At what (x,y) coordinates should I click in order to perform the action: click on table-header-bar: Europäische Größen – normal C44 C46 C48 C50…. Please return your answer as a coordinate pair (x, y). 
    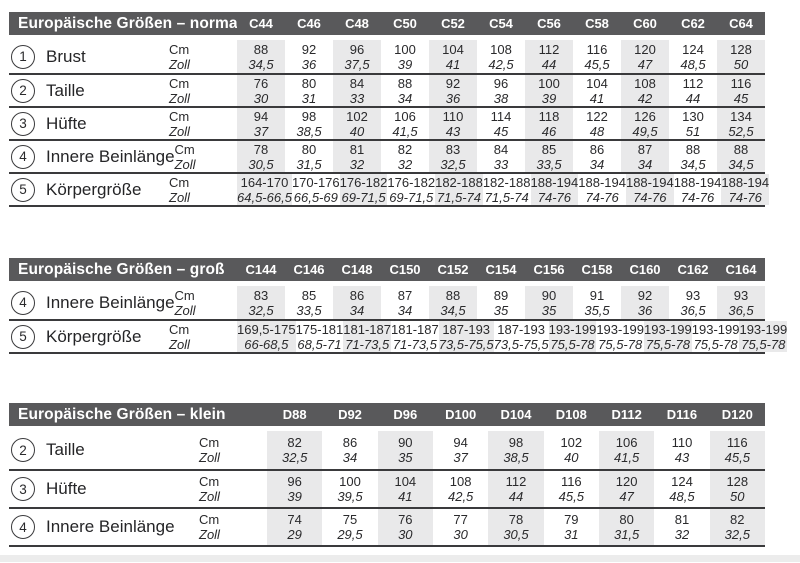
    Looking at the image, I should click on (387, 23).